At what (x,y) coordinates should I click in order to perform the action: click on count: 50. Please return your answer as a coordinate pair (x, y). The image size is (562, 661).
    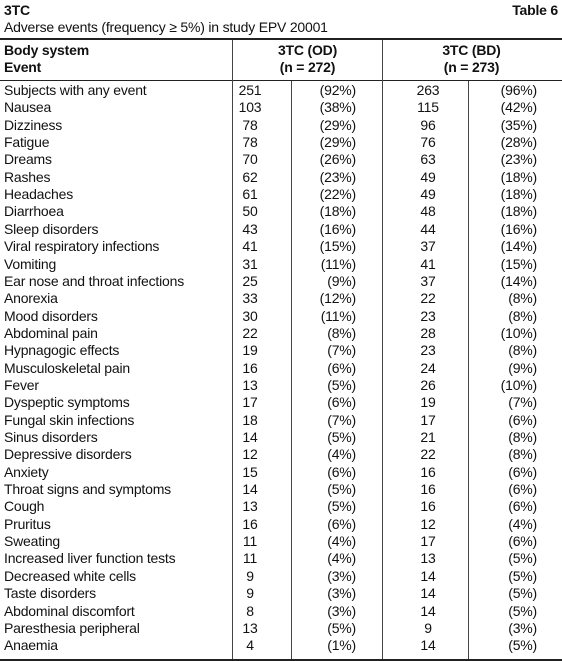
    Looking at the image, I should click on (250, 211).